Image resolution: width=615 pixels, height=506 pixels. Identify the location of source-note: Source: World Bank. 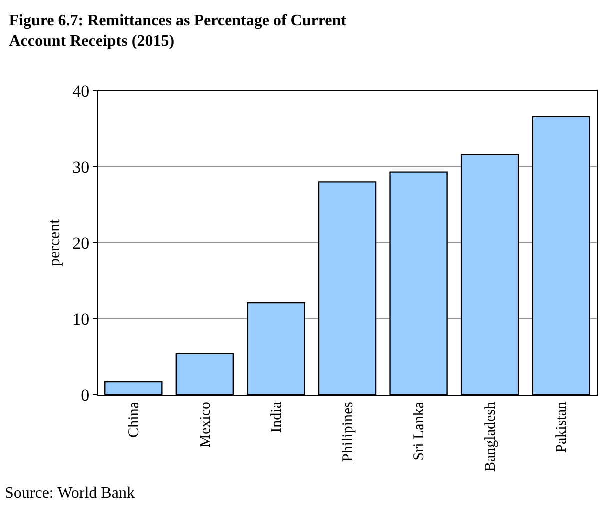
(70, 493).